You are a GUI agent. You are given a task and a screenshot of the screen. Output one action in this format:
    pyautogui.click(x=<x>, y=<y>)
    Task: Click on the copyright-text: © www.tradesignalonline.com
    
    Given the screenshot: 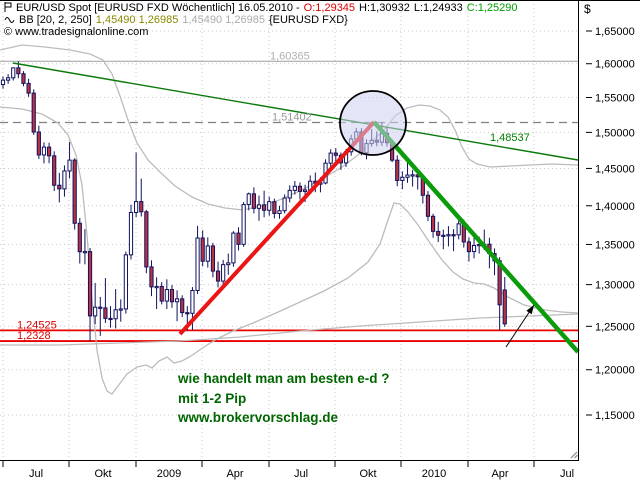 What is the action you would take?
    pyautogui.click(x=76, y=32)
    